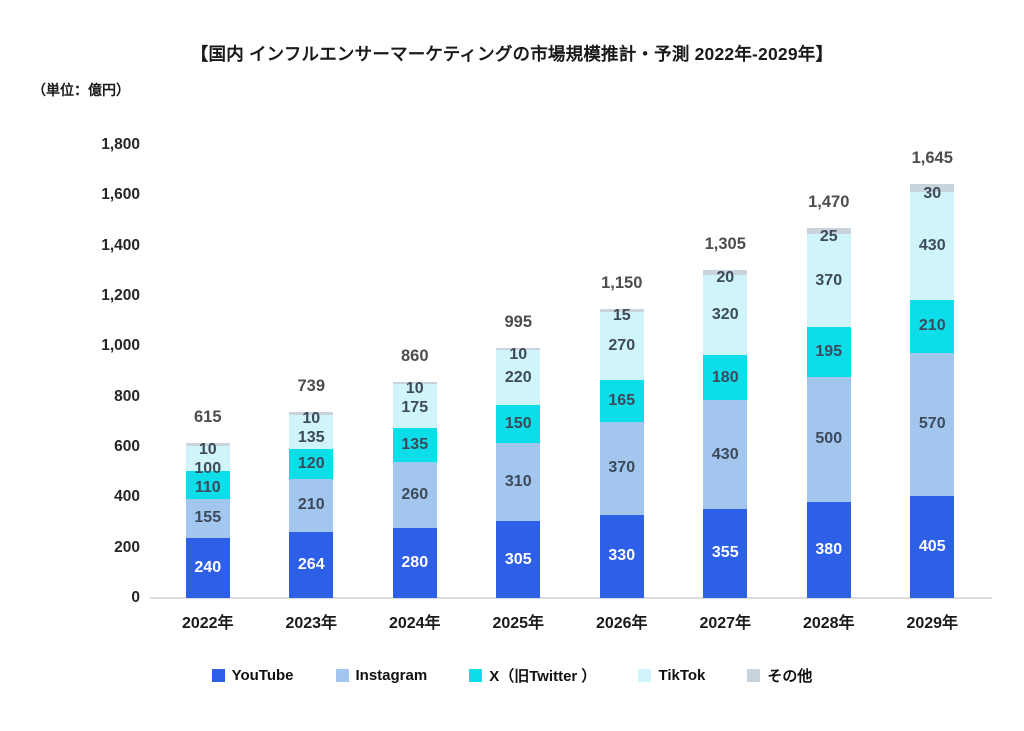  Describe the element at coordinates (120, 295) in the screenshot. I see `y-axis-tick: 1,200` at that location.